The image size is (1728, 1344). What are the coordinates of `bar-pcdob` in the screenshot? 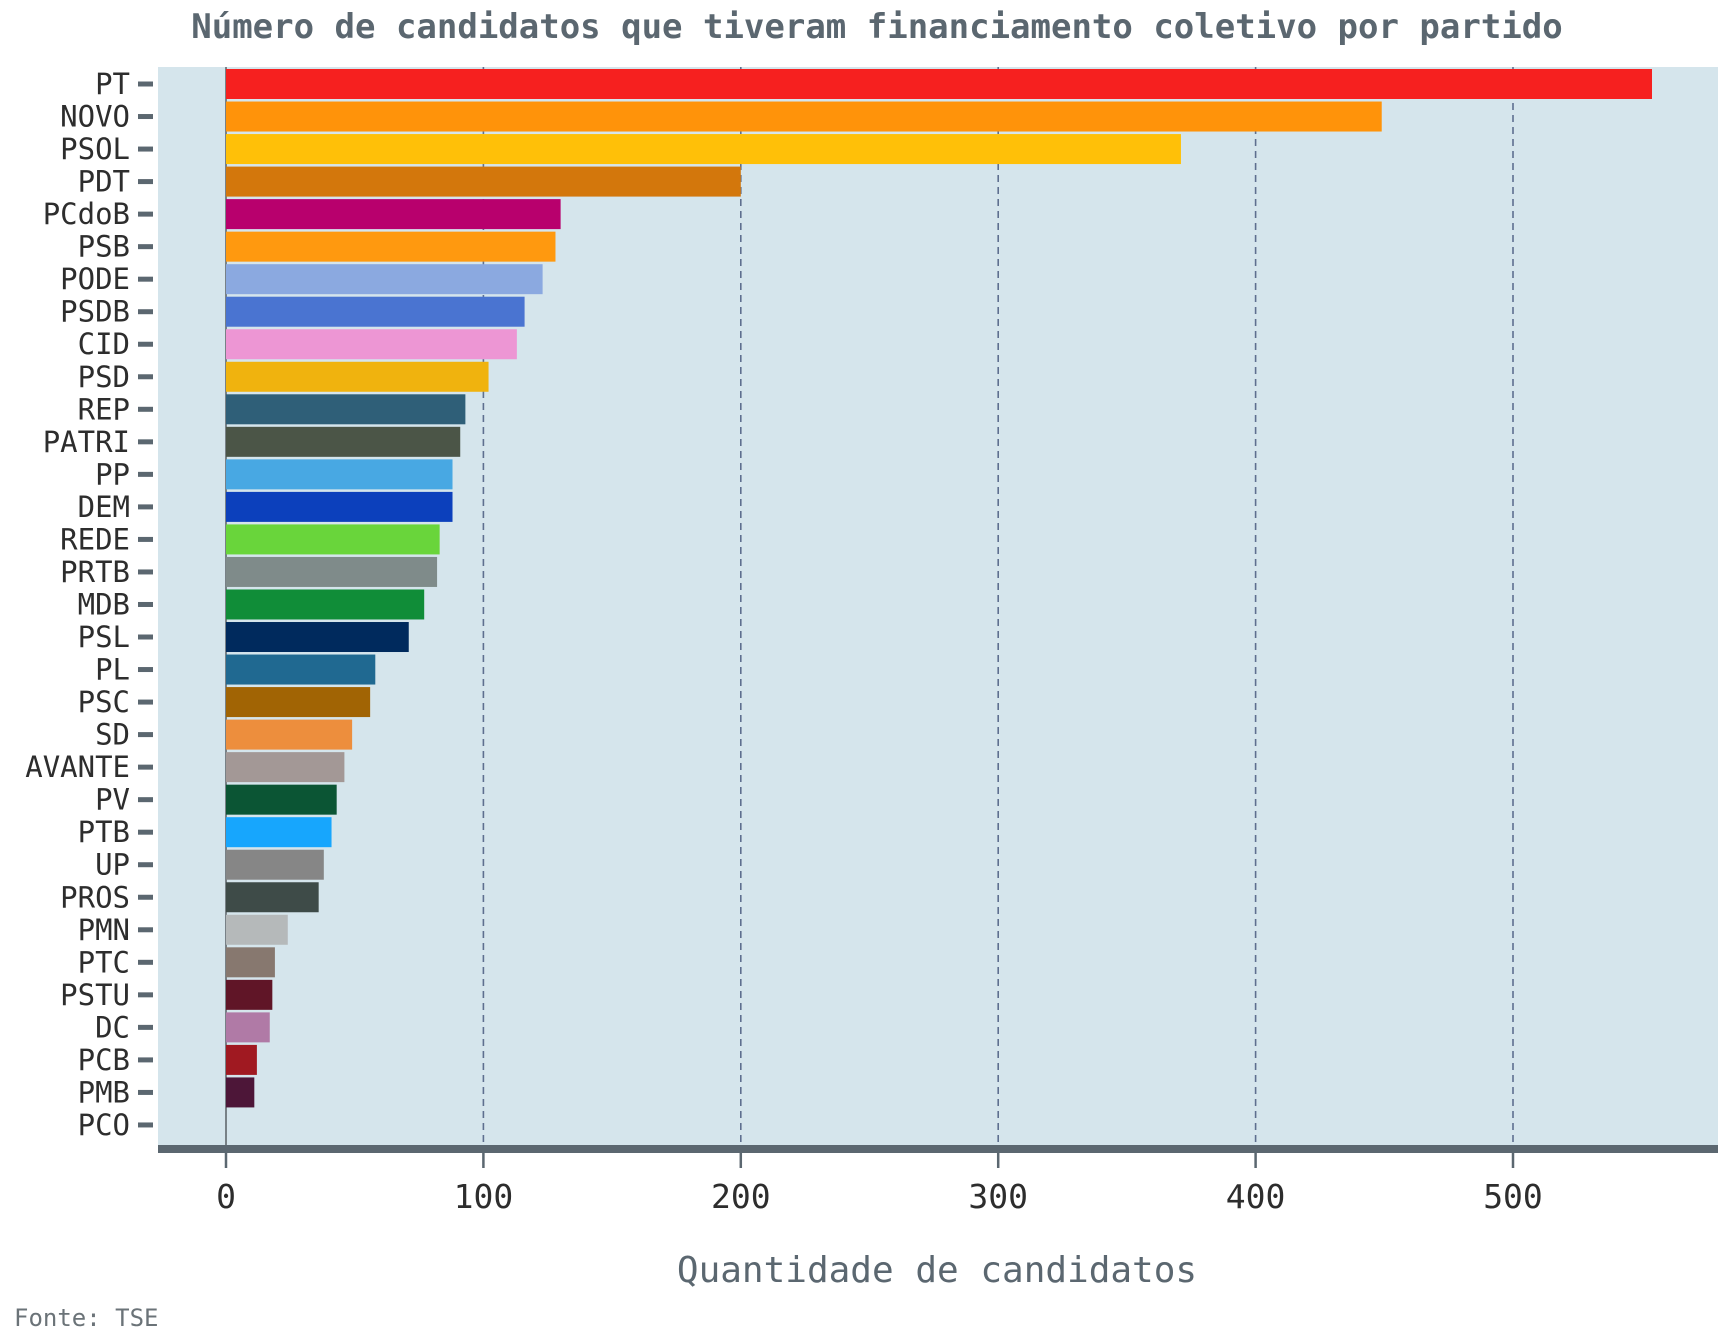 It's located at (393, 214).